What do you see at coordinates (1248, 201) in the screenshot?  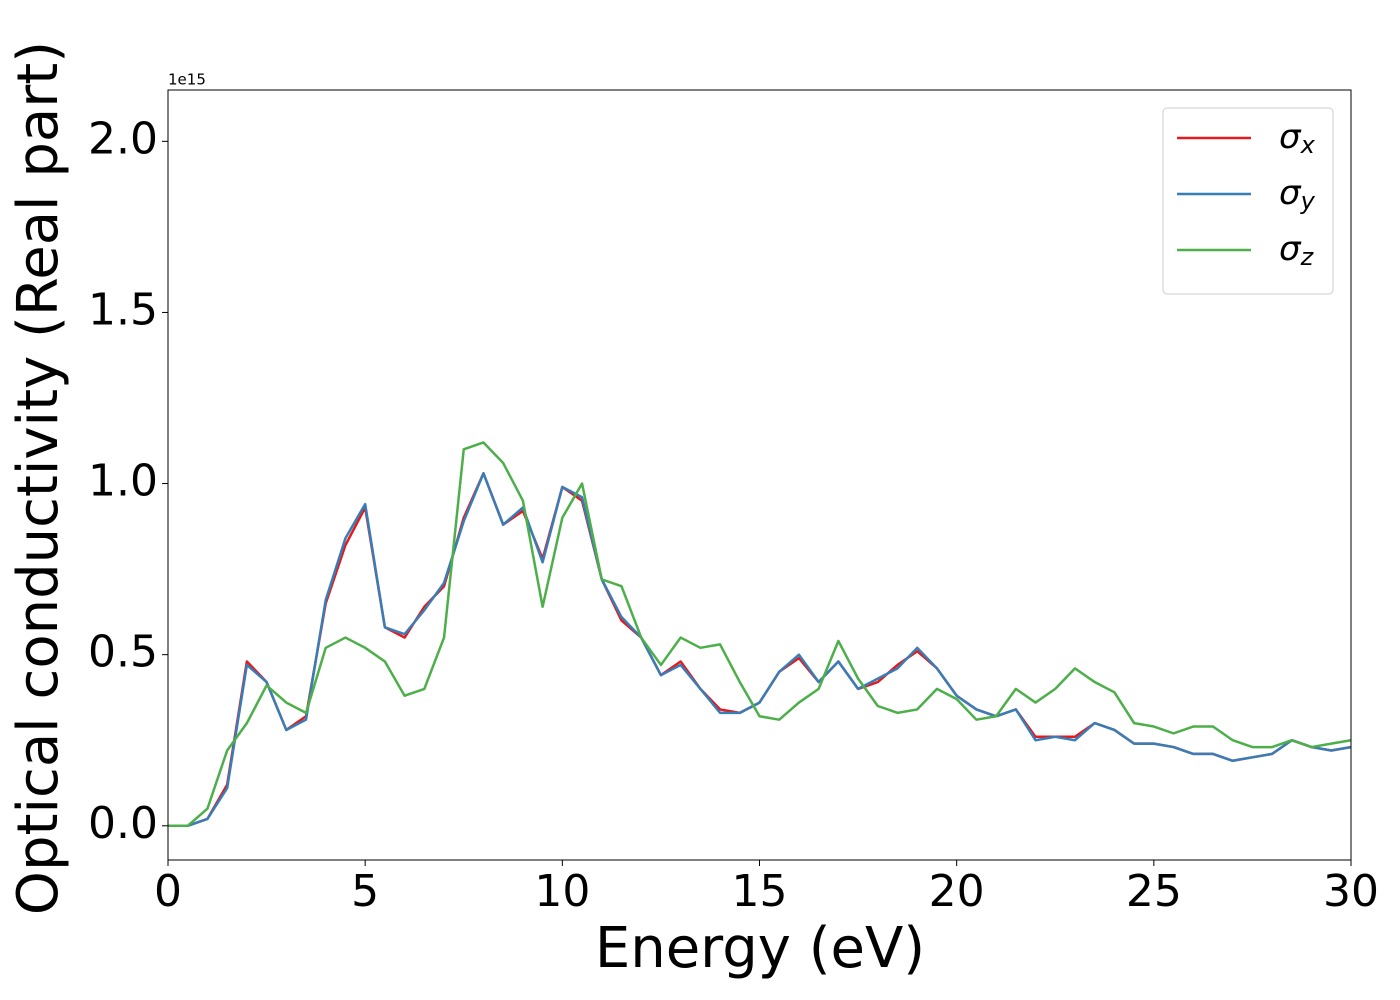 I see `legend-box` at bounding box center [1248, 201].